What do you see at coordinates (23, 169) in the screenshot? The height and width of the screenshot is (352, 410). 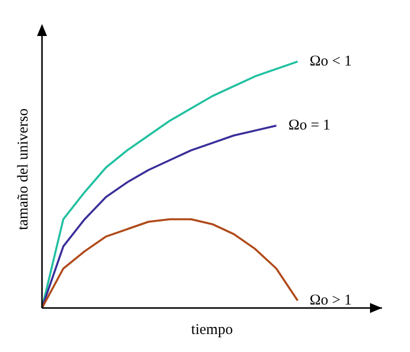 I see `y-axis-title: tamaño del universo` at bounding box center [23, 169].